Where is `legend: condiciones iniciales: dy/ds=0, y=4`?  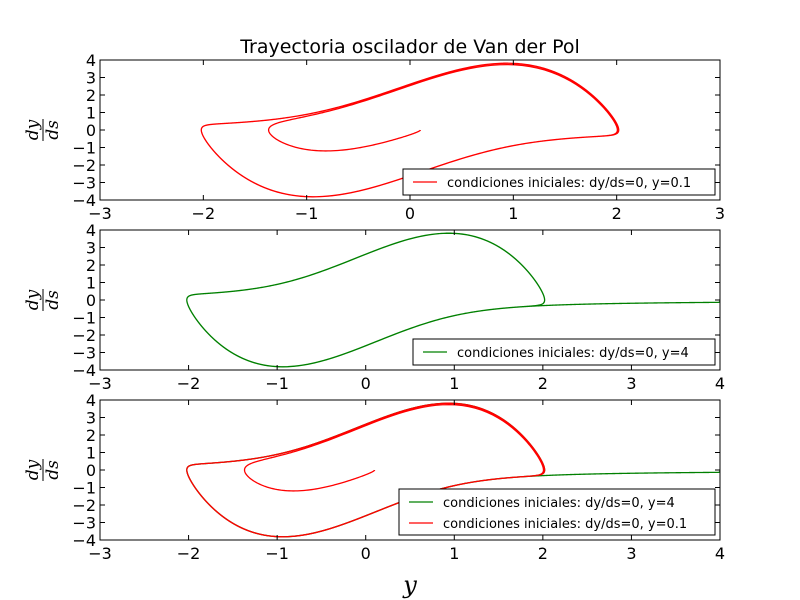
legend: condiciones iniciales: dy/ds=0, y=4 is located at coordinates (564, 352).